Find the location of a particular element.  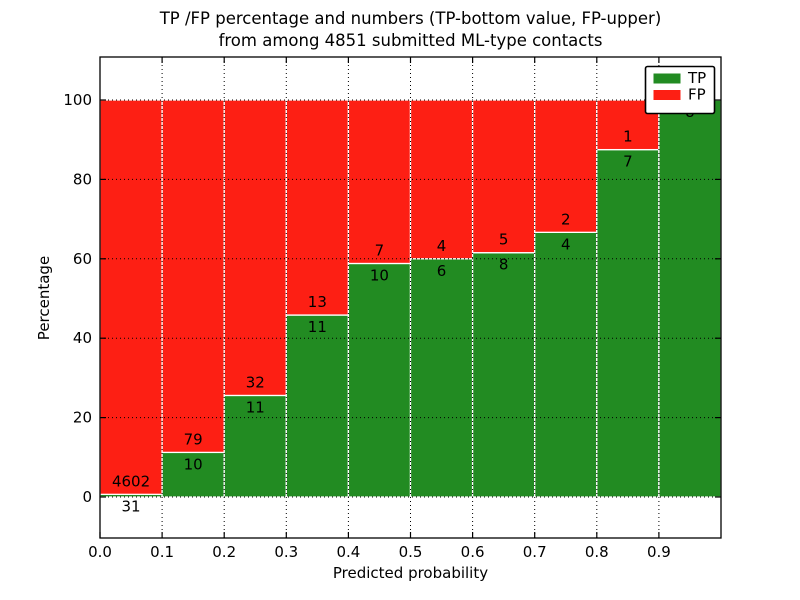

x-tick-label: 0.5 is located at coordinates (411, 552).